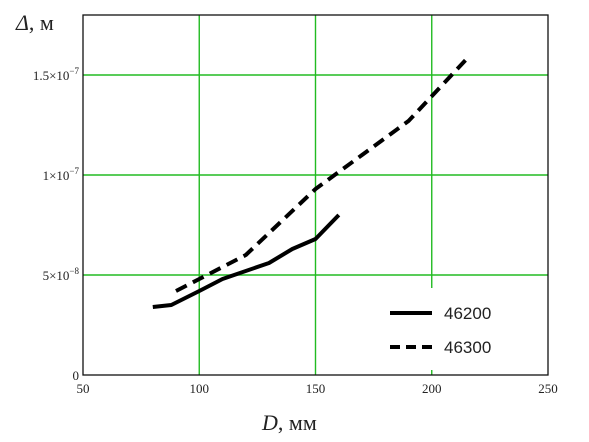 The image size is (589, 442). What do you see at coordinates (61, 174) in the screenshot?
I see `y-tick-label: 1×10⁻⁷` at bounding box center [61, 174].